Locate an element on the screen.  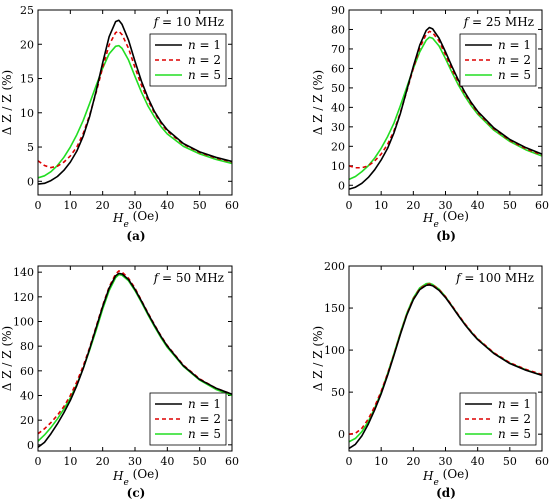
legend: n = 1n = 2n = 5 is located at coordinates (498, 419).